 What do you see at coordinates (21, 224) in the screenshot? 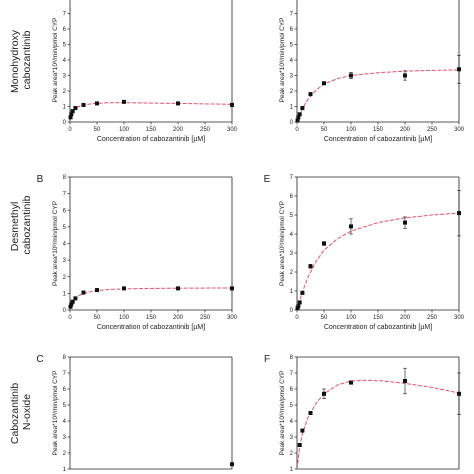
I see `row-label-desmethyl: Desmethyl cabozantinib` at bounding box center [21, 224].